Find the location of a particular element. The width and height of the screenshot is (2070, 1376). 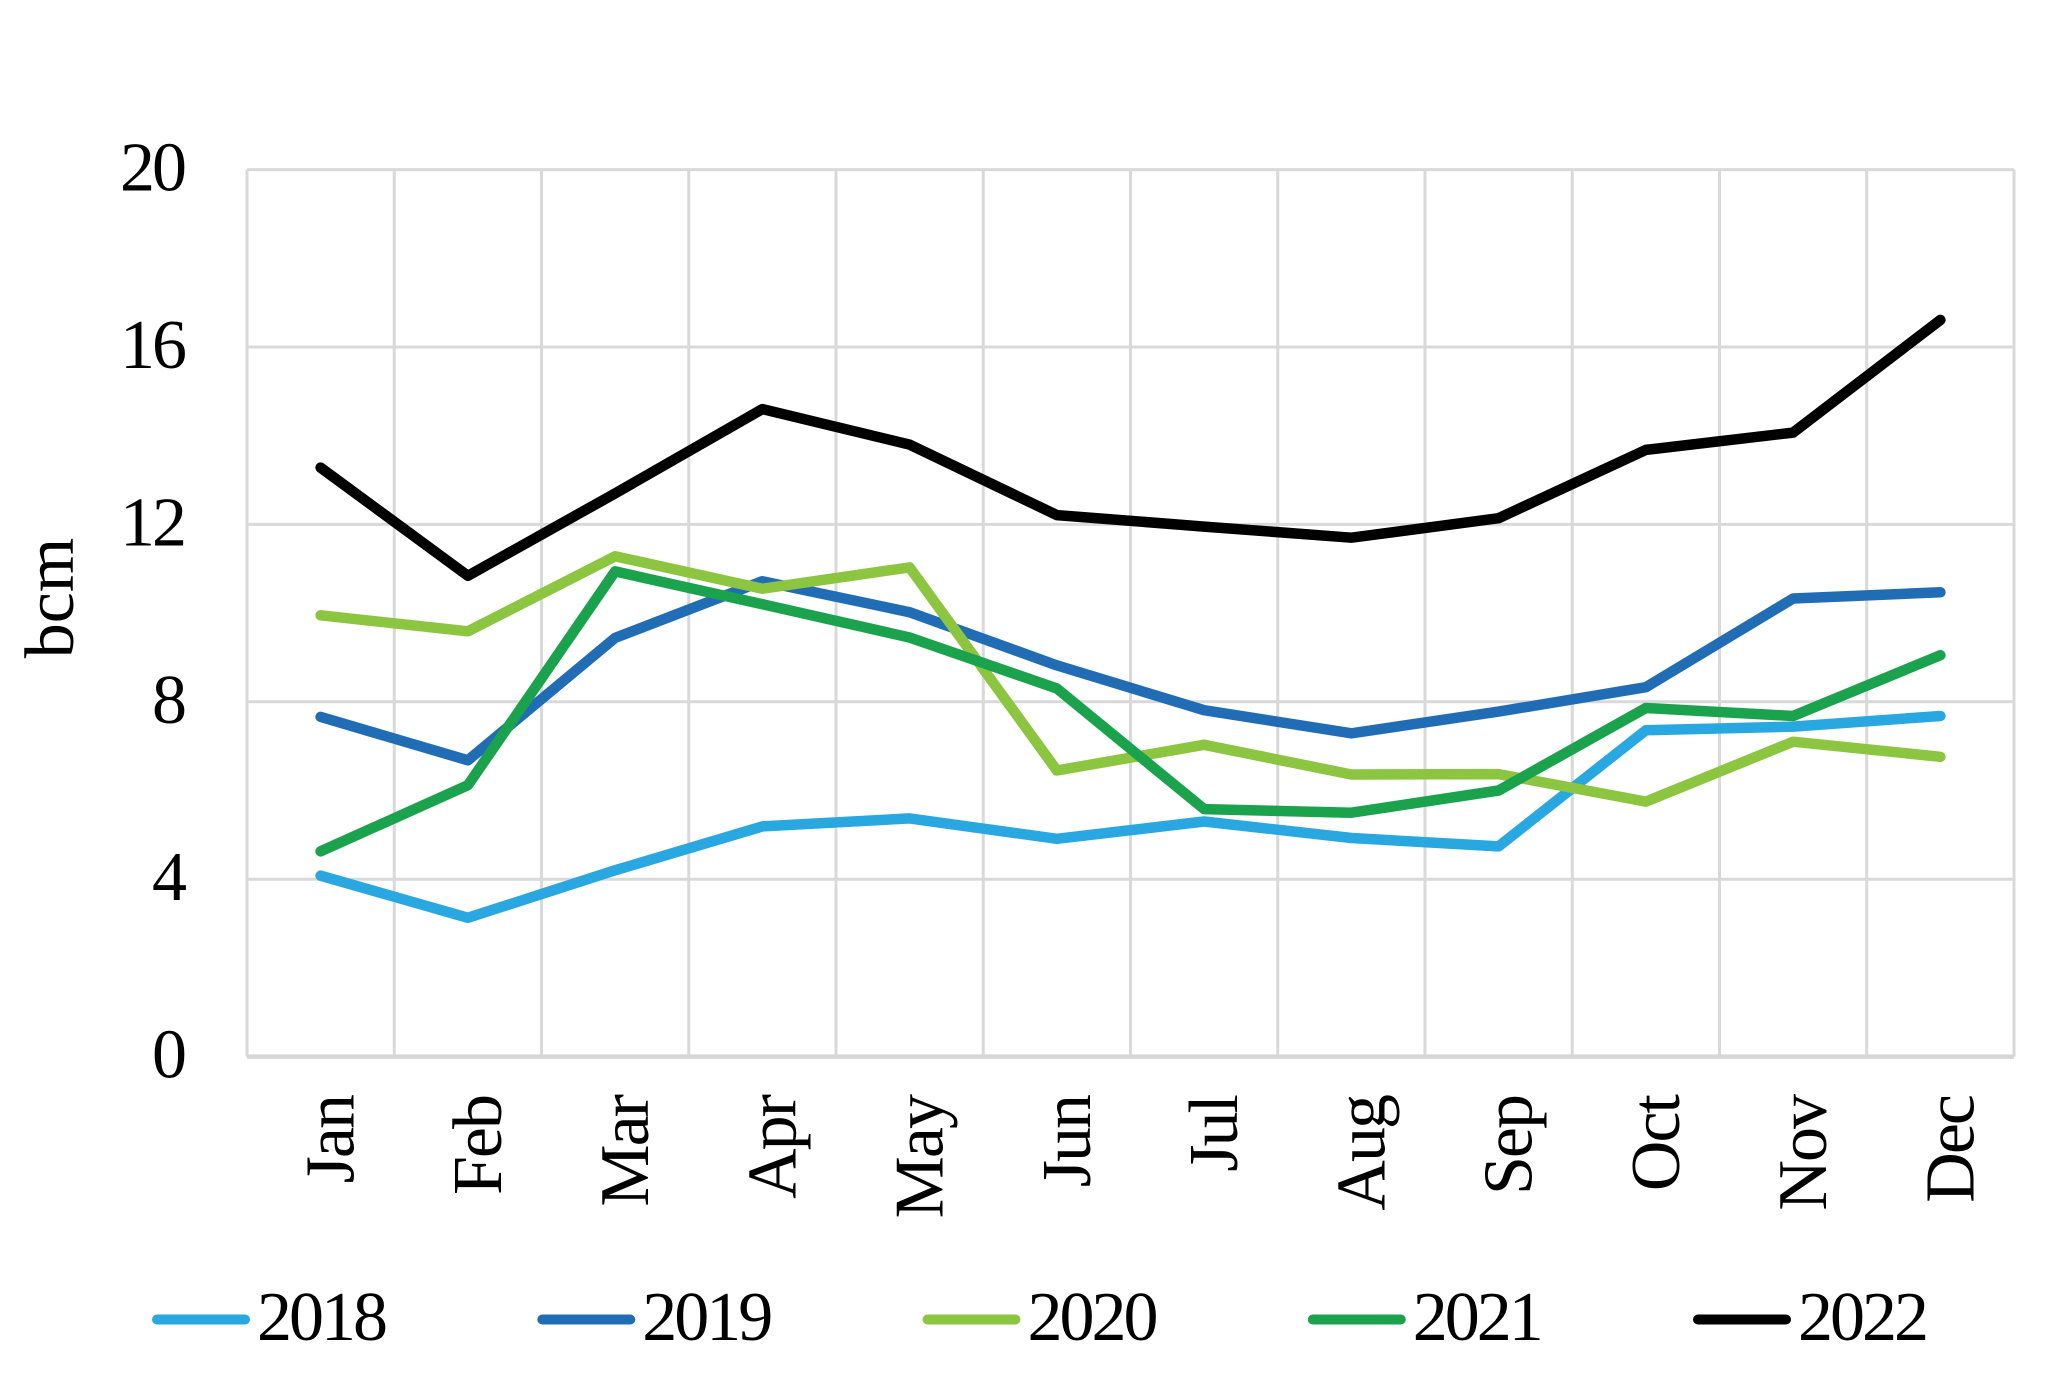

svg-text: 2018 is located at coordinates (321, 1317).